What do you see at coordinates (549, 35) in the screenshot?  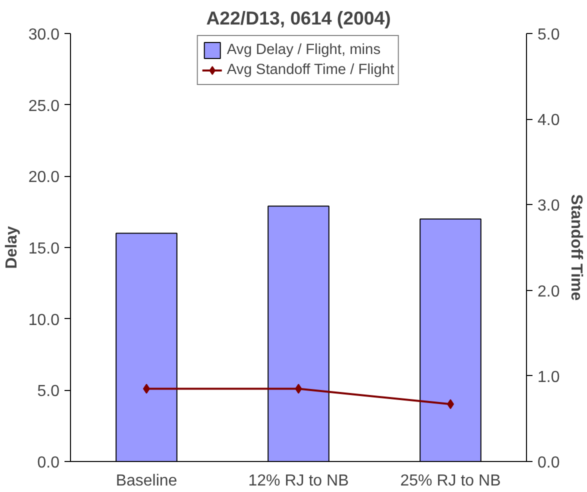 I see `y2-tick-label: 5.0` at bounding box center [549, 35].